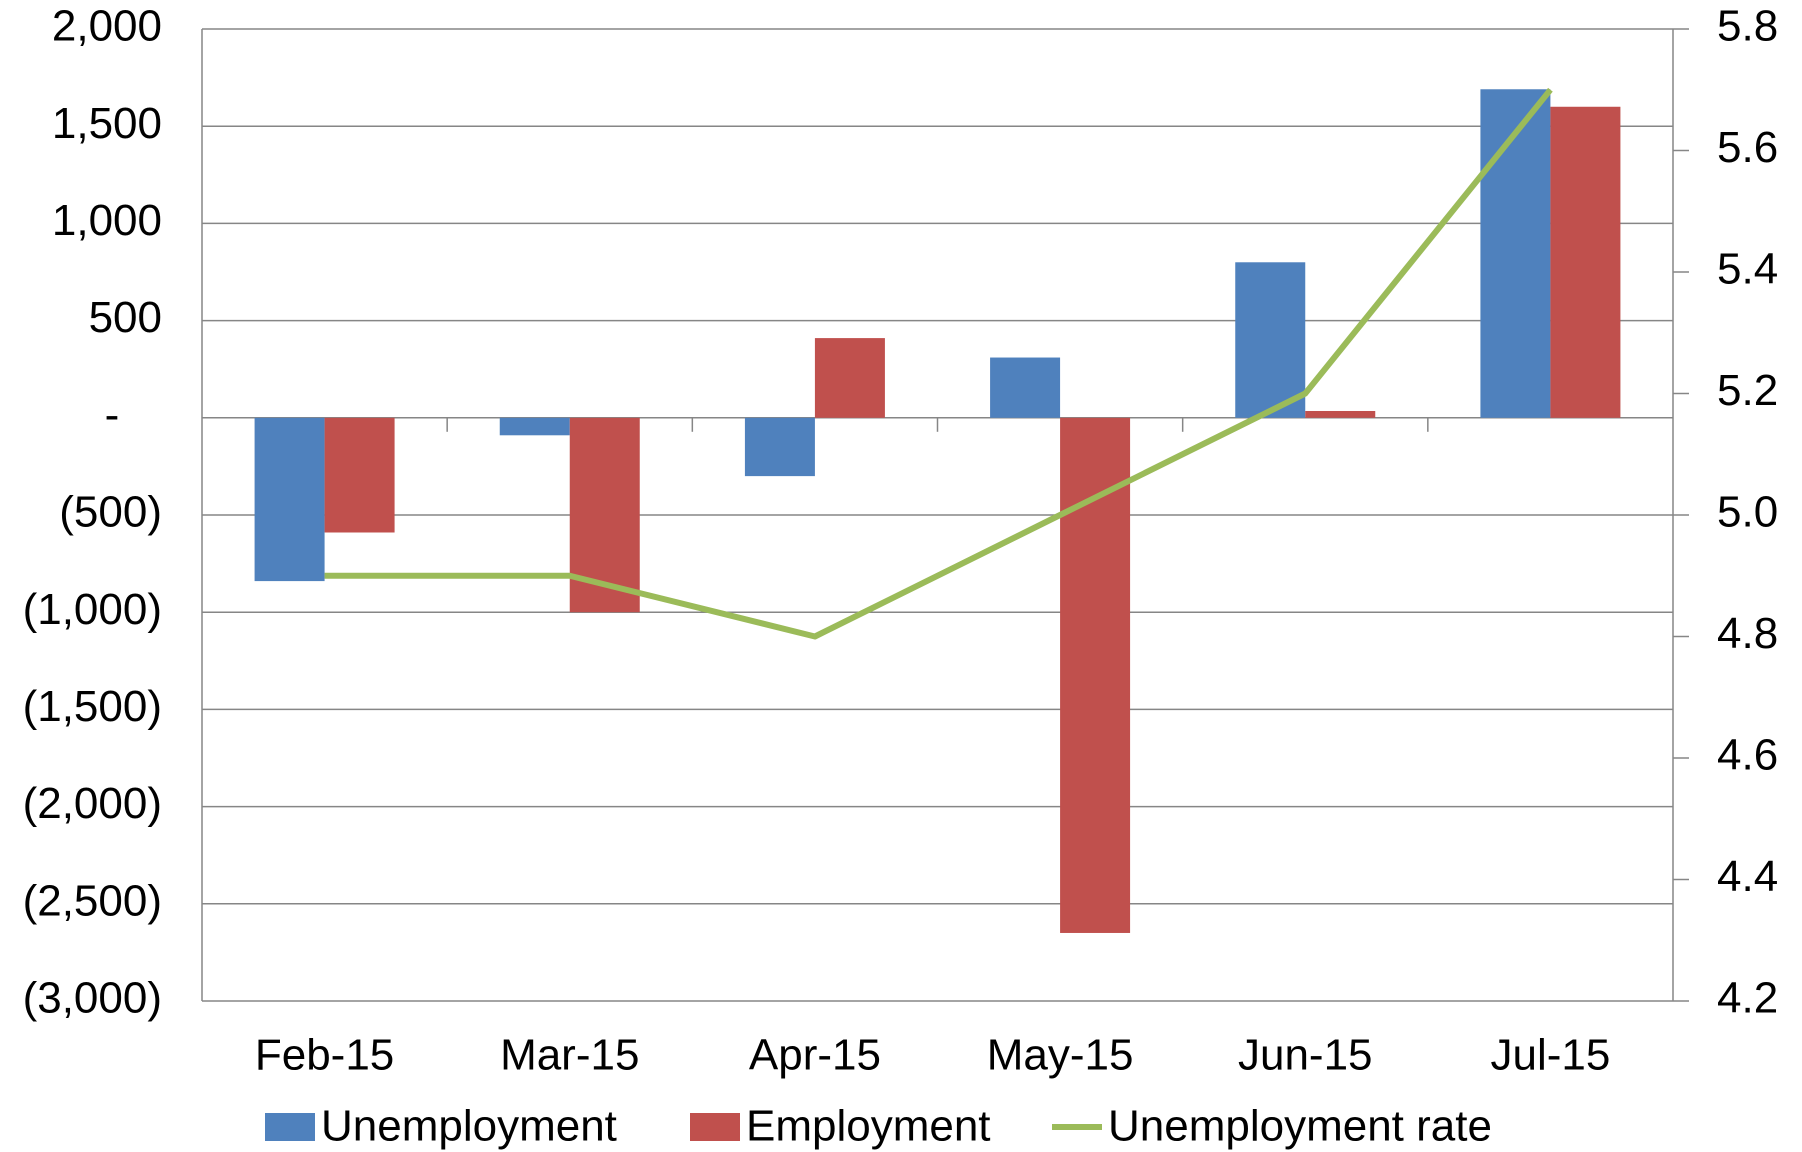 The image size is (1802, 1152). I want to click on y-tick-label: (2,500), so click(92, 900).